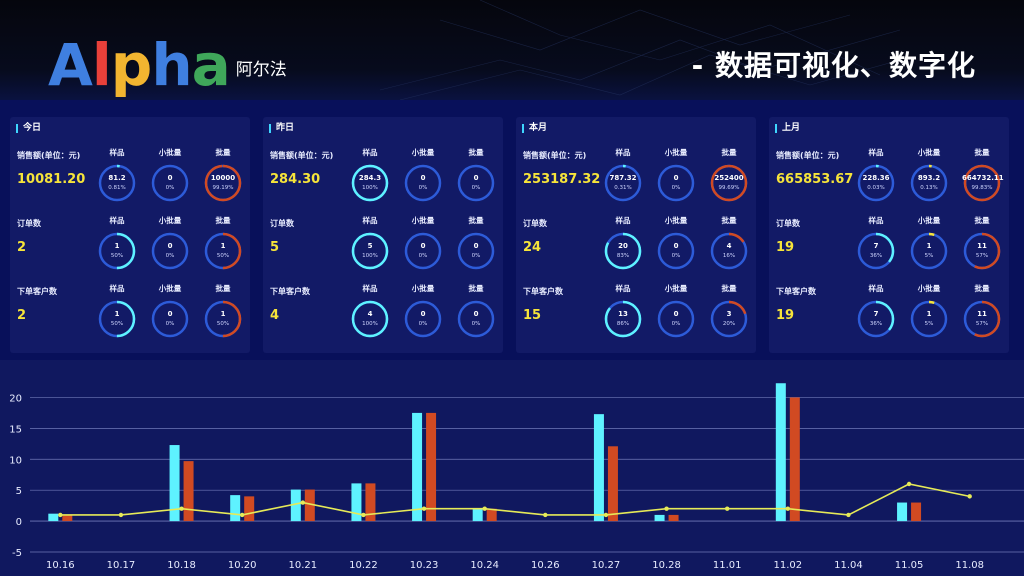 This screenshot has width=1024, height=576. What do you see at coordinates (532, 247) in the screenshot?
I see `stat-value: 24` at bounding box center [532, 247].